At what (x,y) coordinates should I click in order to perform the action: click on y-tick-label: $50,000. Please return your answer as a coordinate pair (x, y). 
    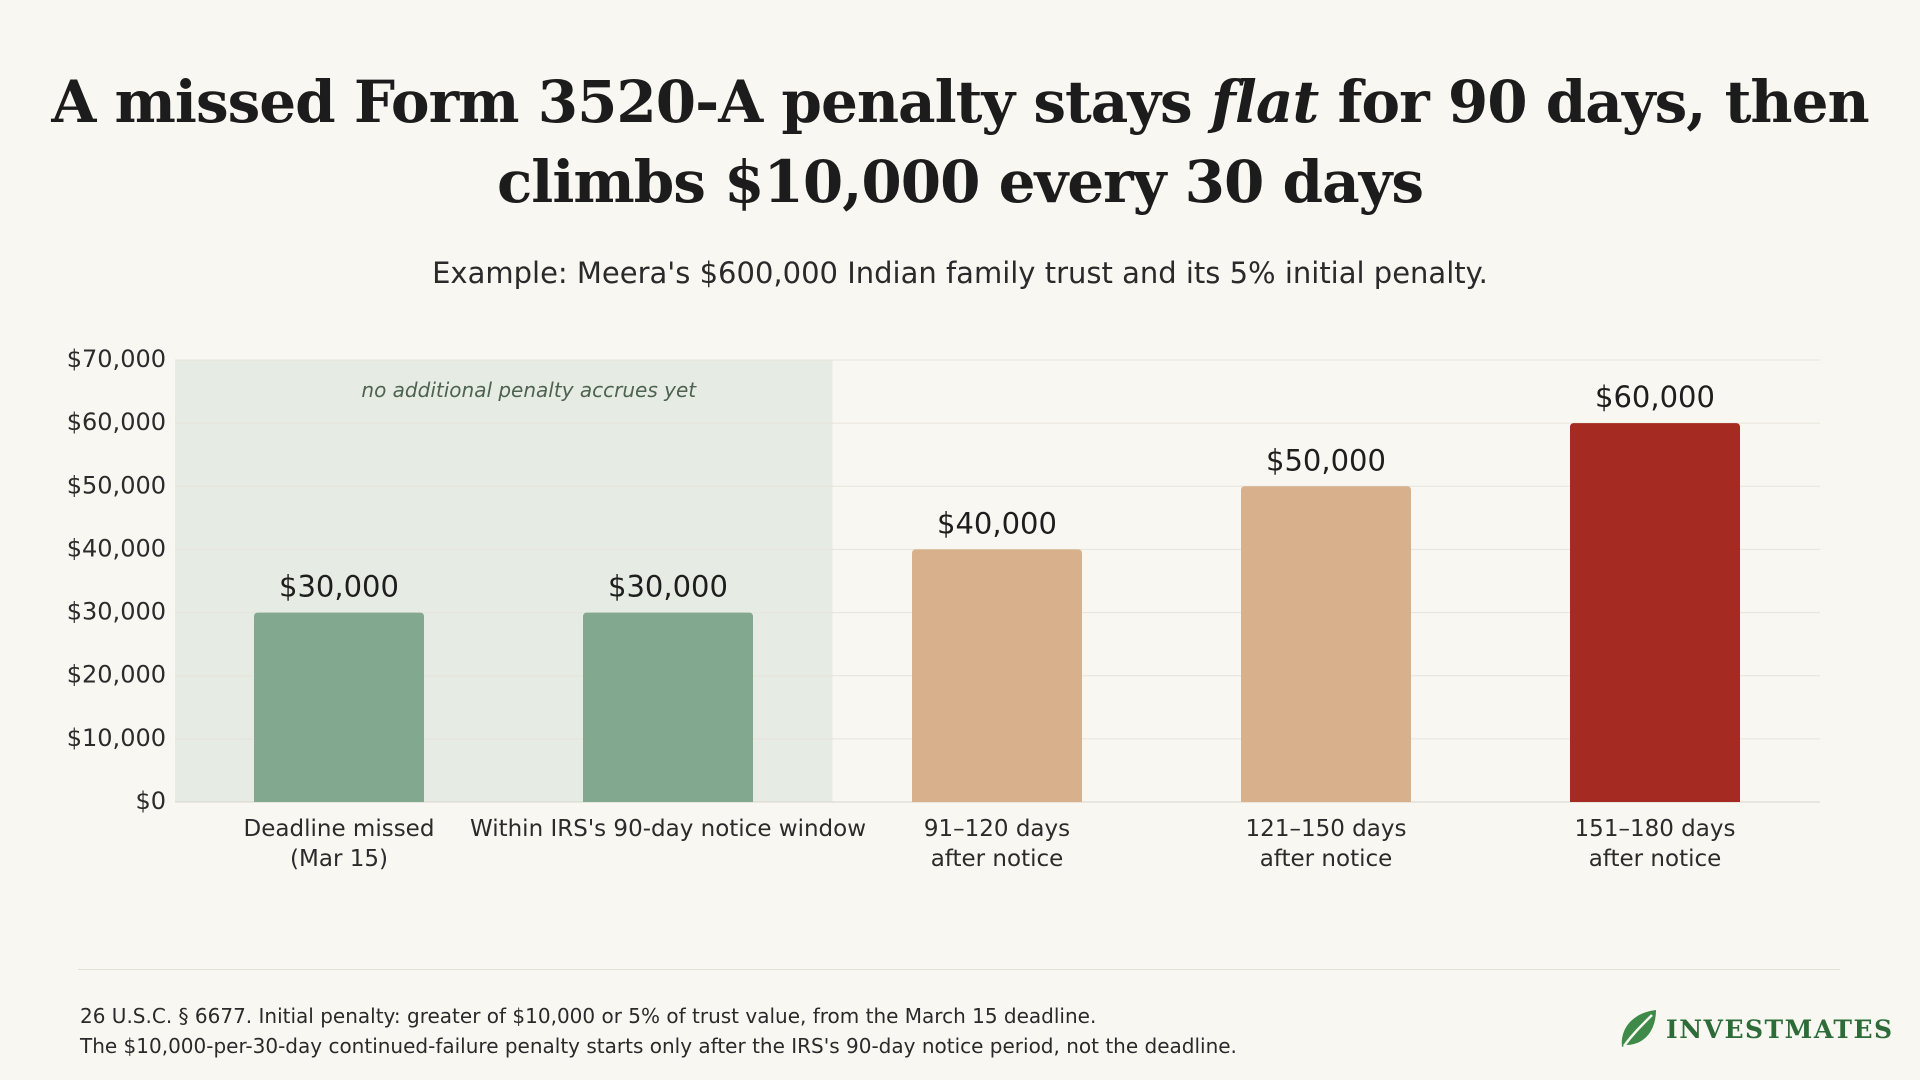
    Looking at the image, I should click on (116, 485).